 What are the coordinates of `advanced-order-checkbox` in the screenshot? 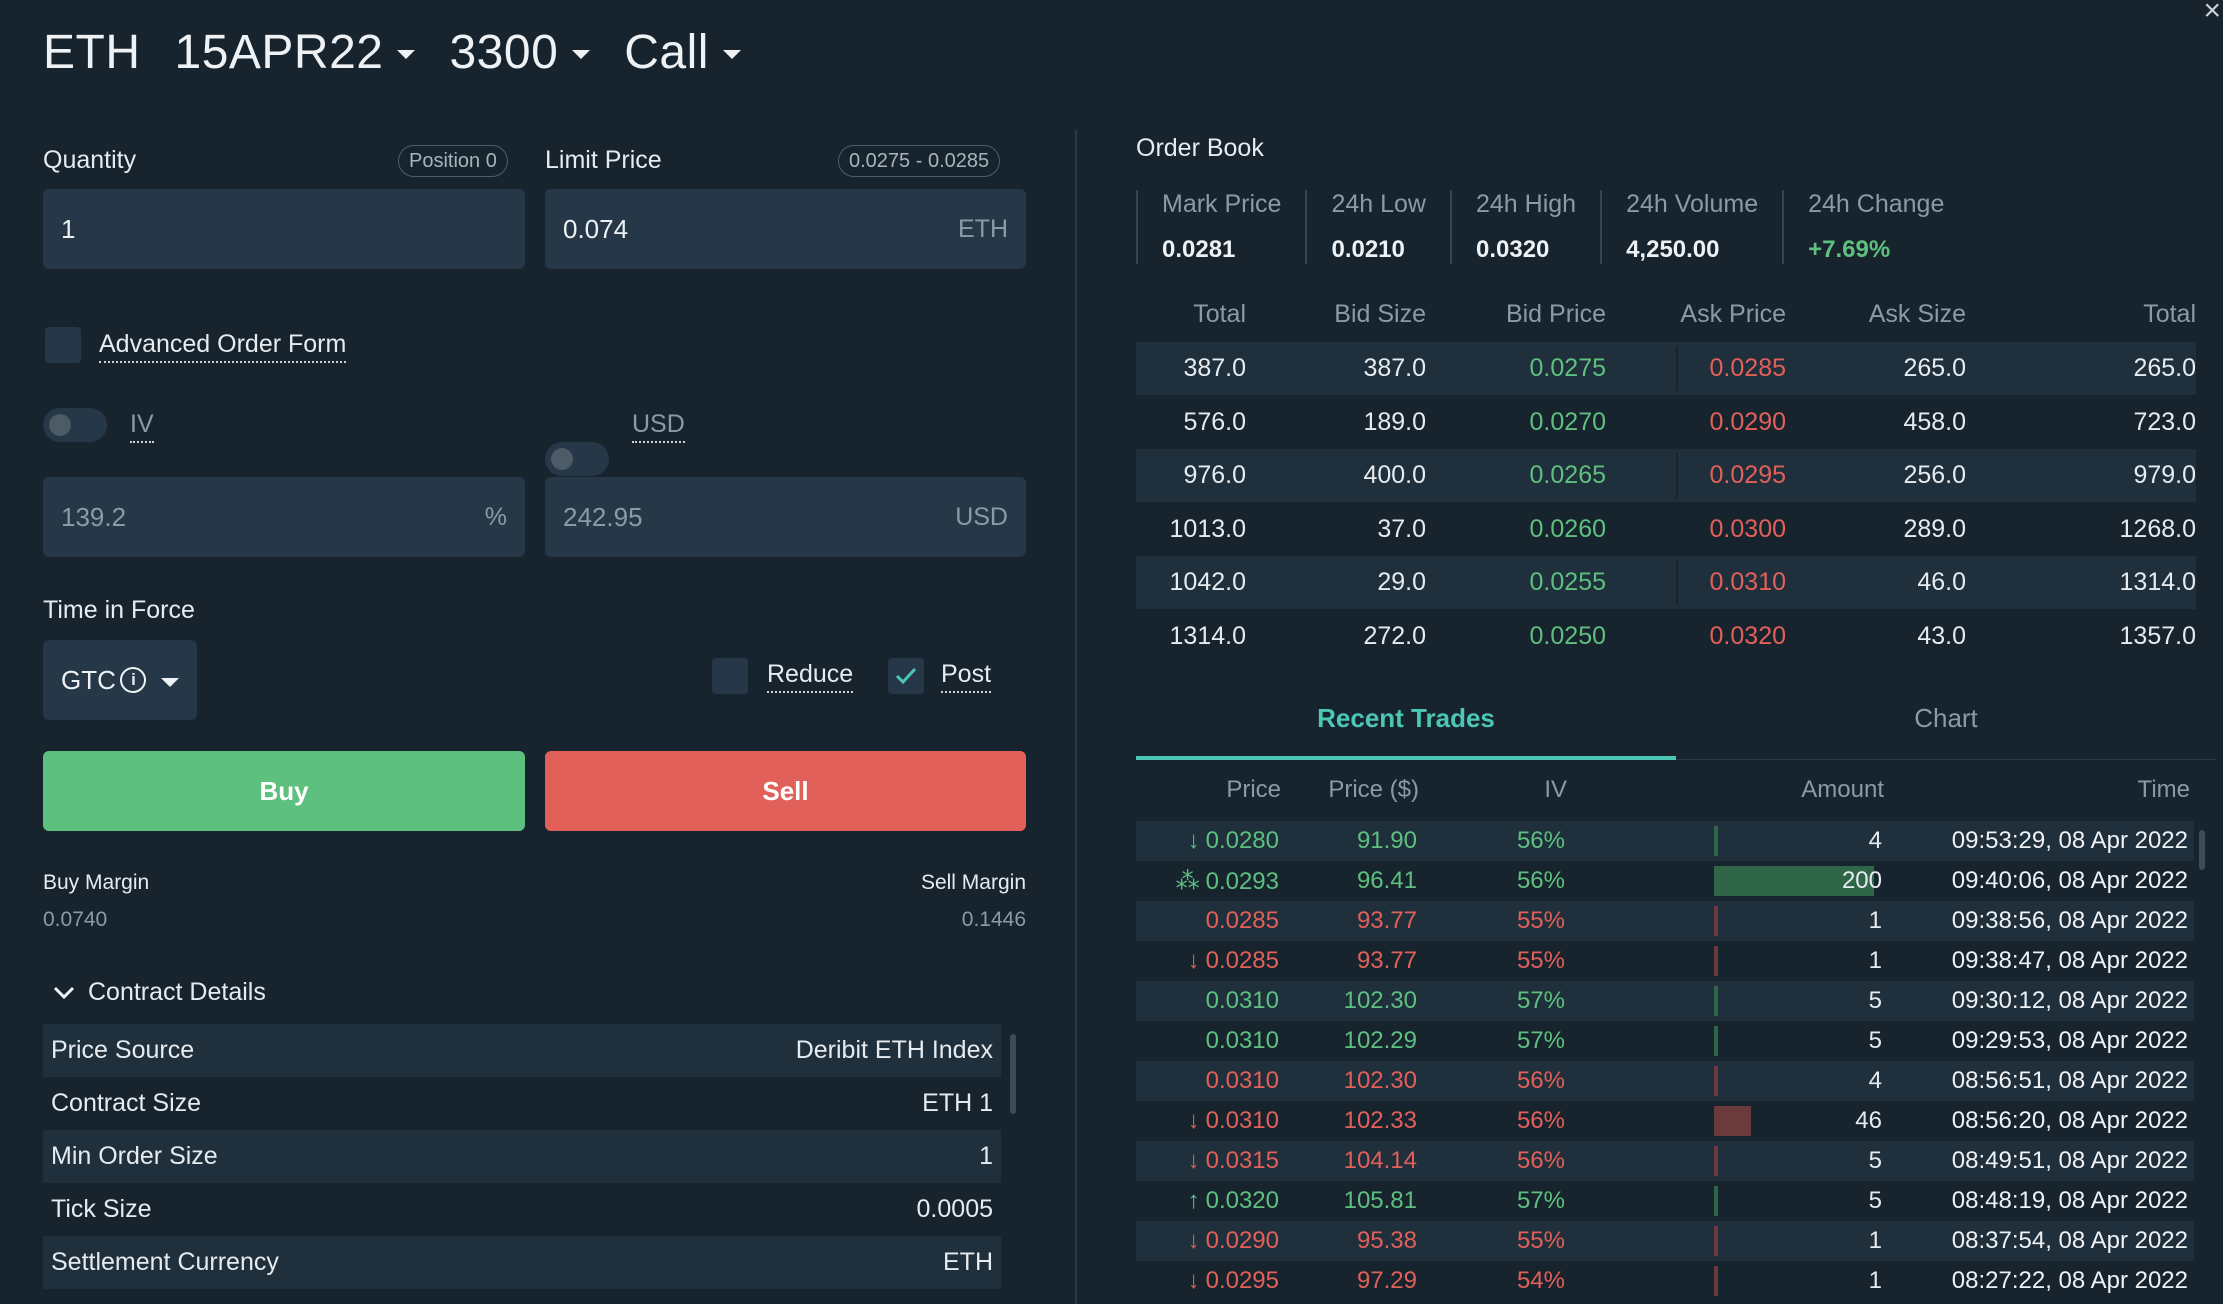 It's located at (63, 345).